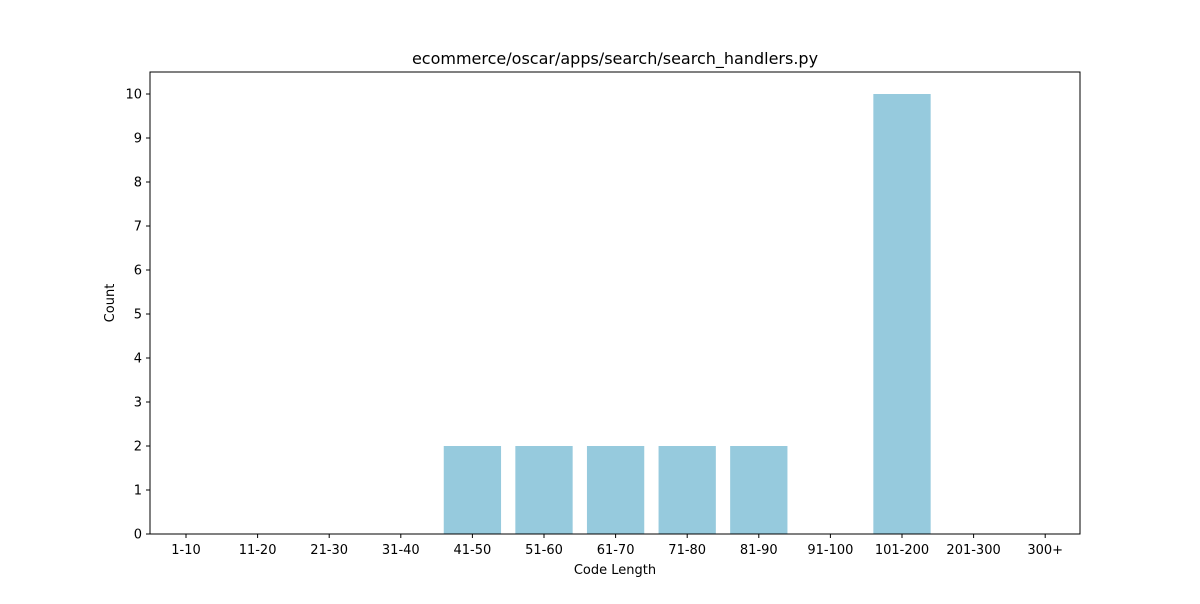 The width and height of the screenshot is (1200, 604). What do you see at coordinates (973, 550) in the screenshot?
I see `x-tick-label: 201-300` at bounding box center [973, 550].